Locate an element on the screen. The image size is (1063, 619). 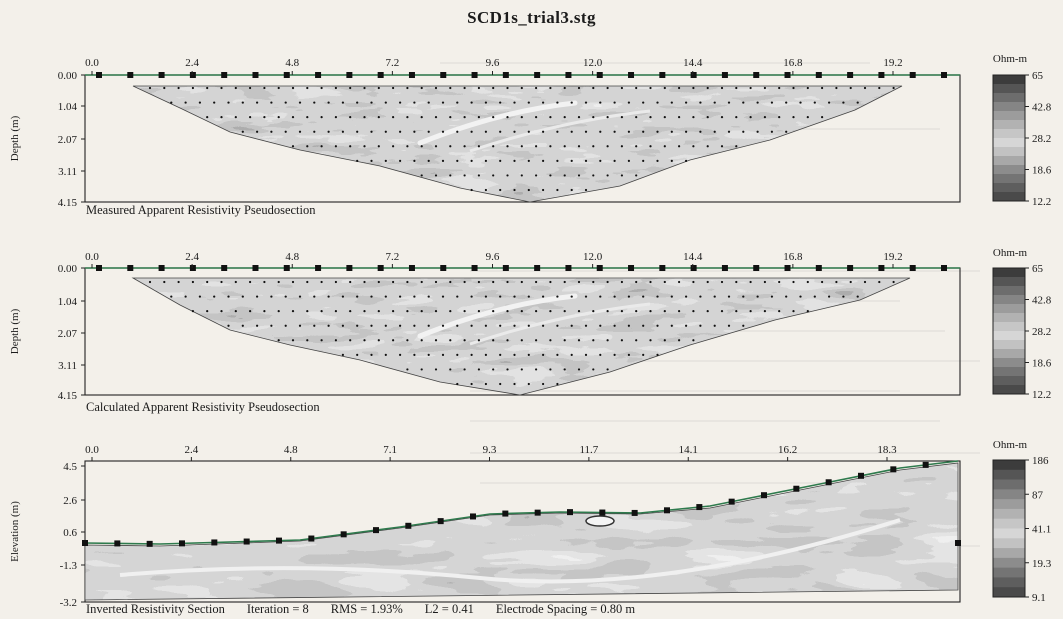
y-axis-label: Elevation (m) is located at coordinates (15, 531).